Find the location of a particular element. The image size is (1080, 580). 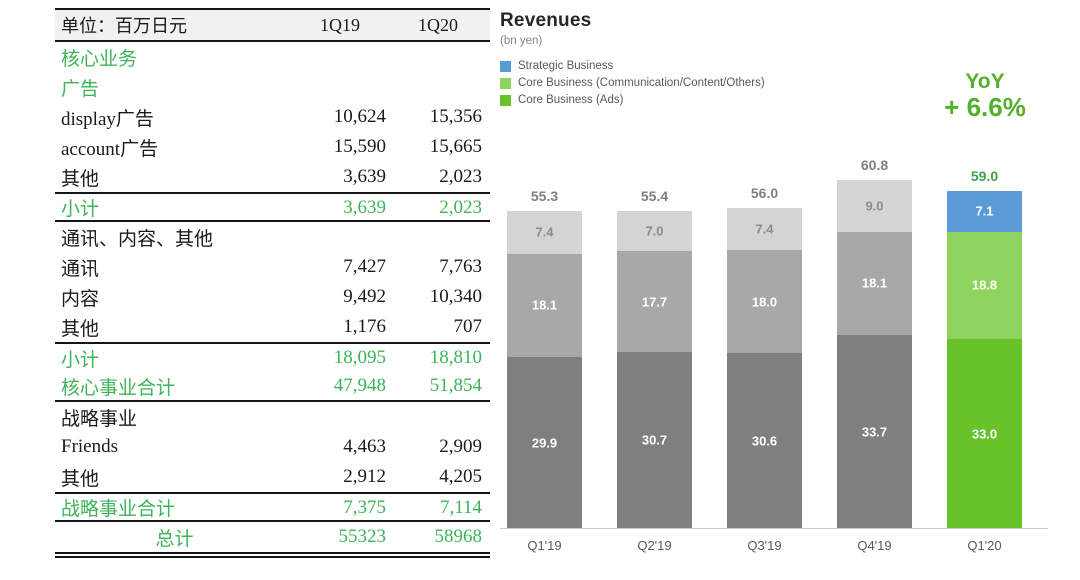

table-header-row: 单位：百万日元 1Q19 1Q20 is located at coordinates (272, 25).